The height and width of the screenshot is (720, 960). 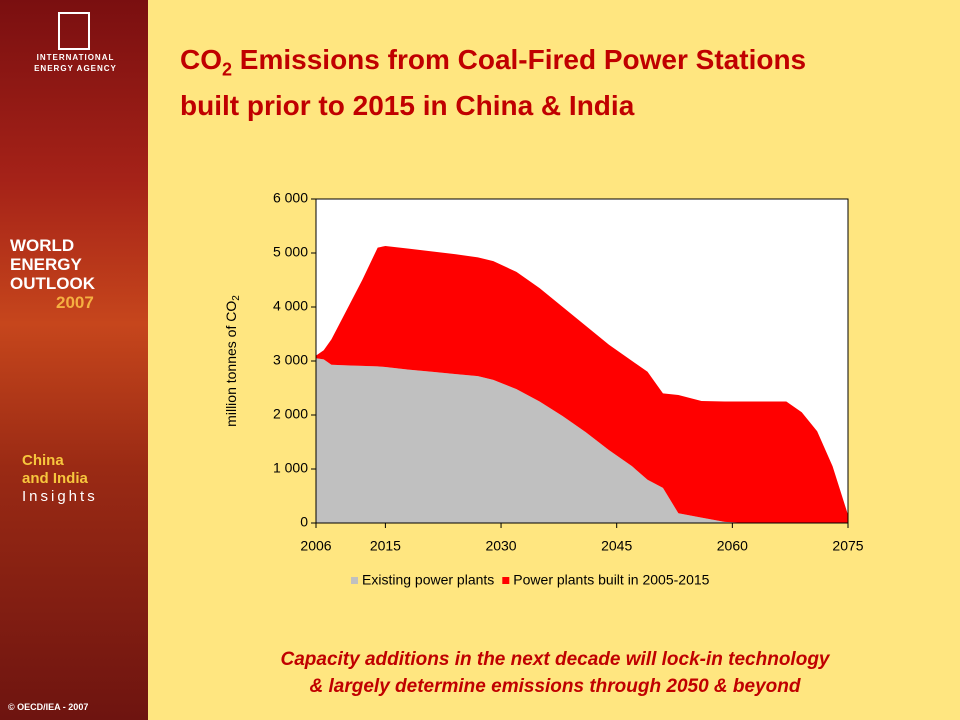 I want to click on weo-line: ENERGY, so click(x=46, y=264).